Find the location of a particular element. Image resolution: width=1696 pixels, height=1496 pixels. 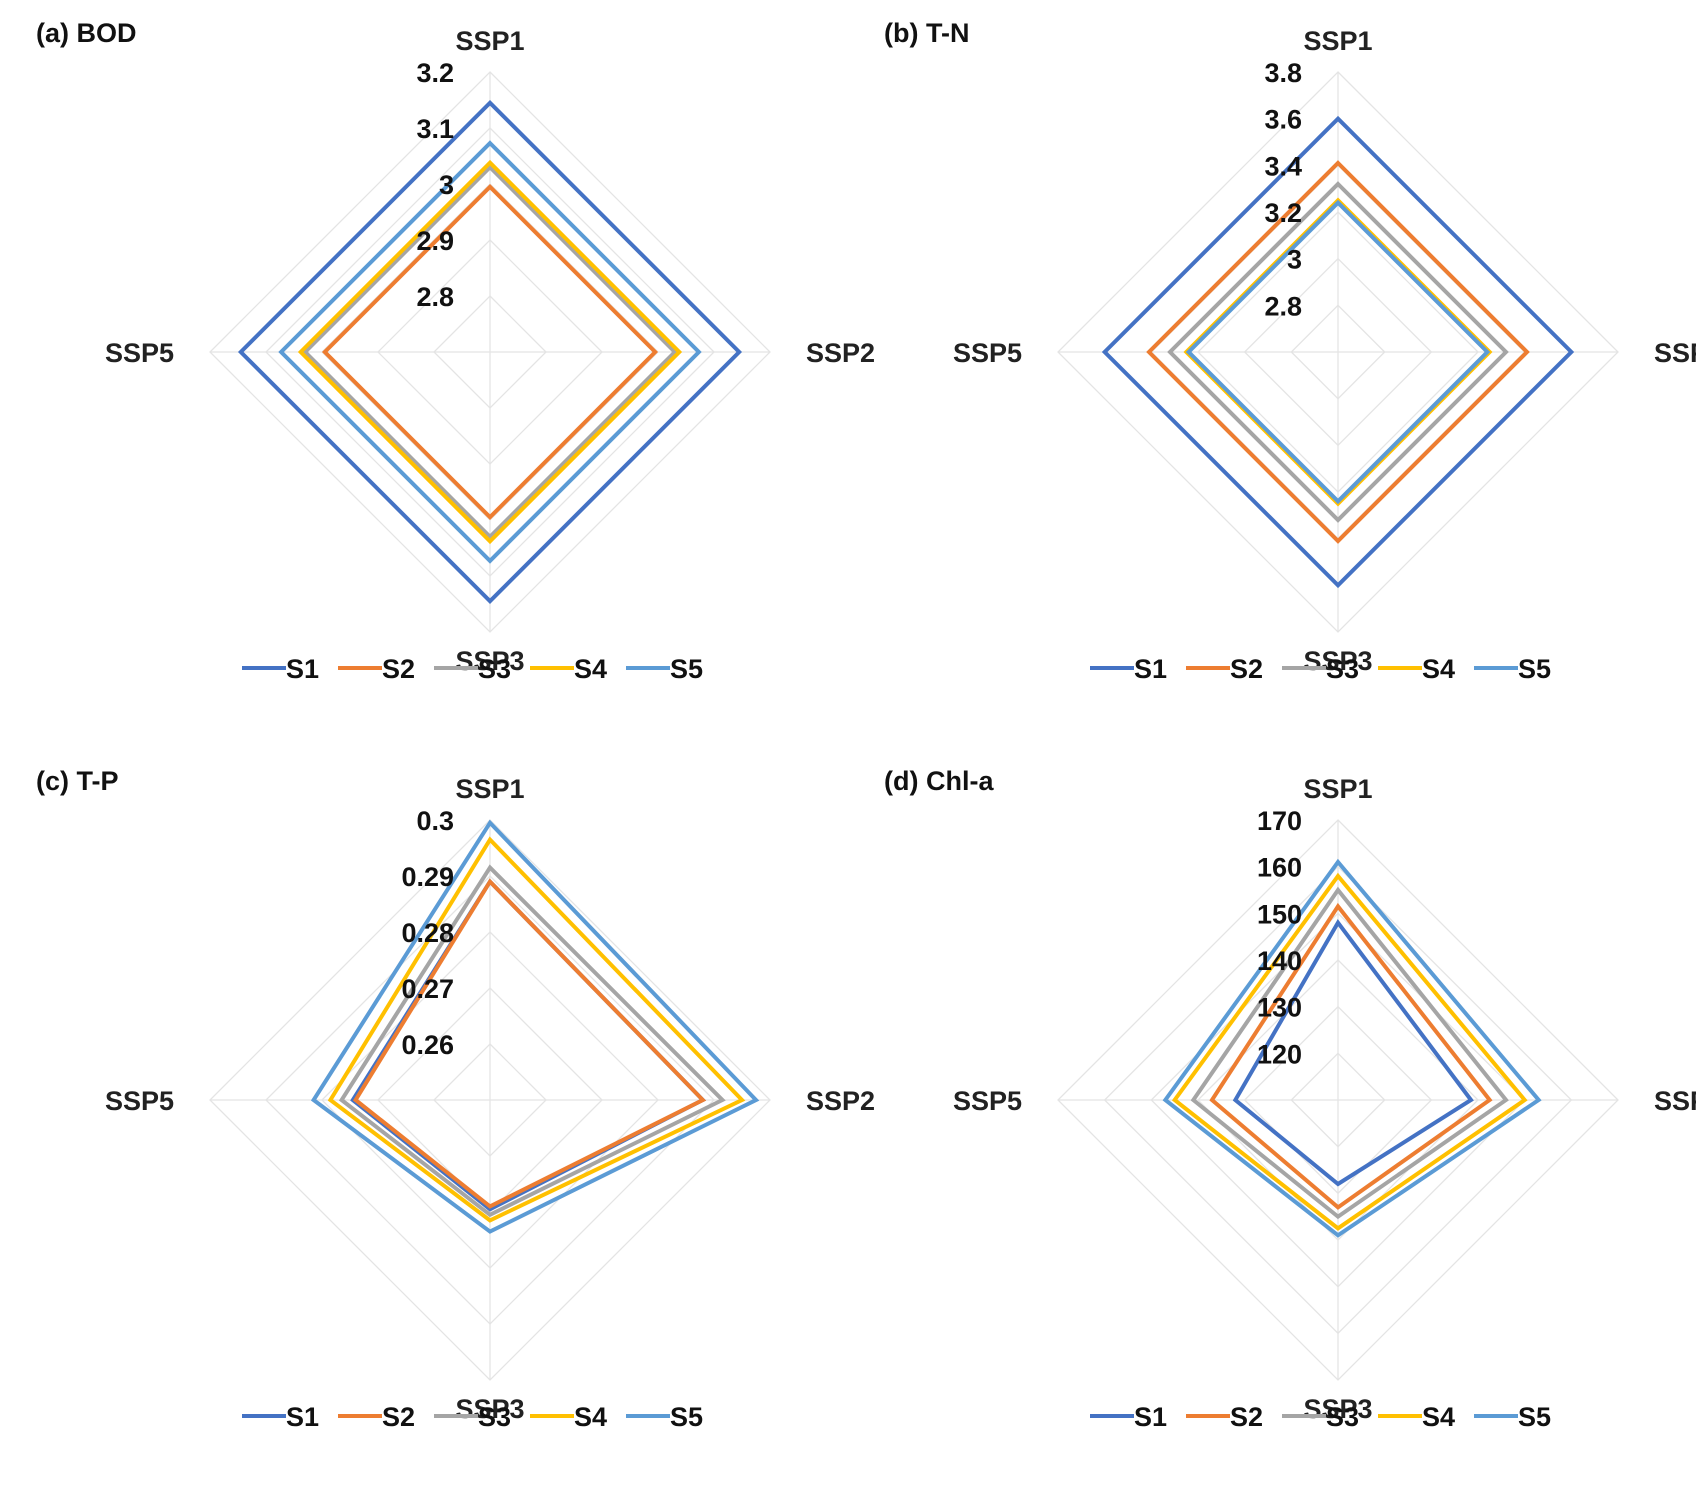

chart-title: (b) T-N is located at coordinates (927, 33).